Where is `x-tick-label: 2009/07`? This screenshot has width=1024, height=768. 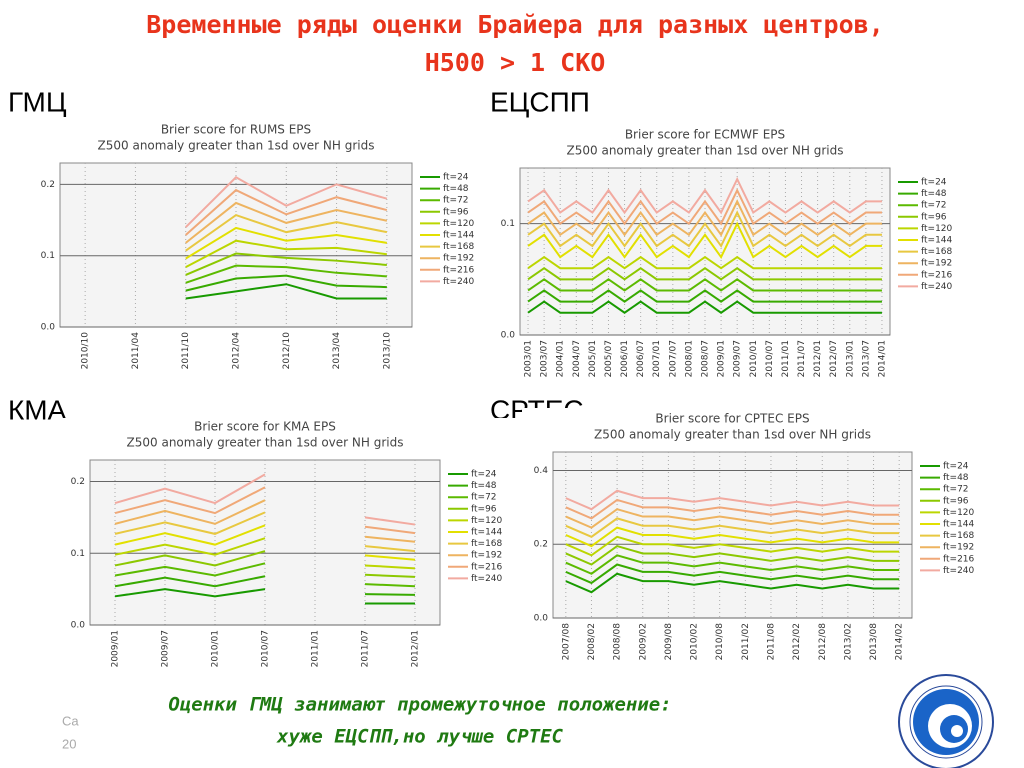
x-tick-label: 2009/07 is located at coordinates (166, 648).